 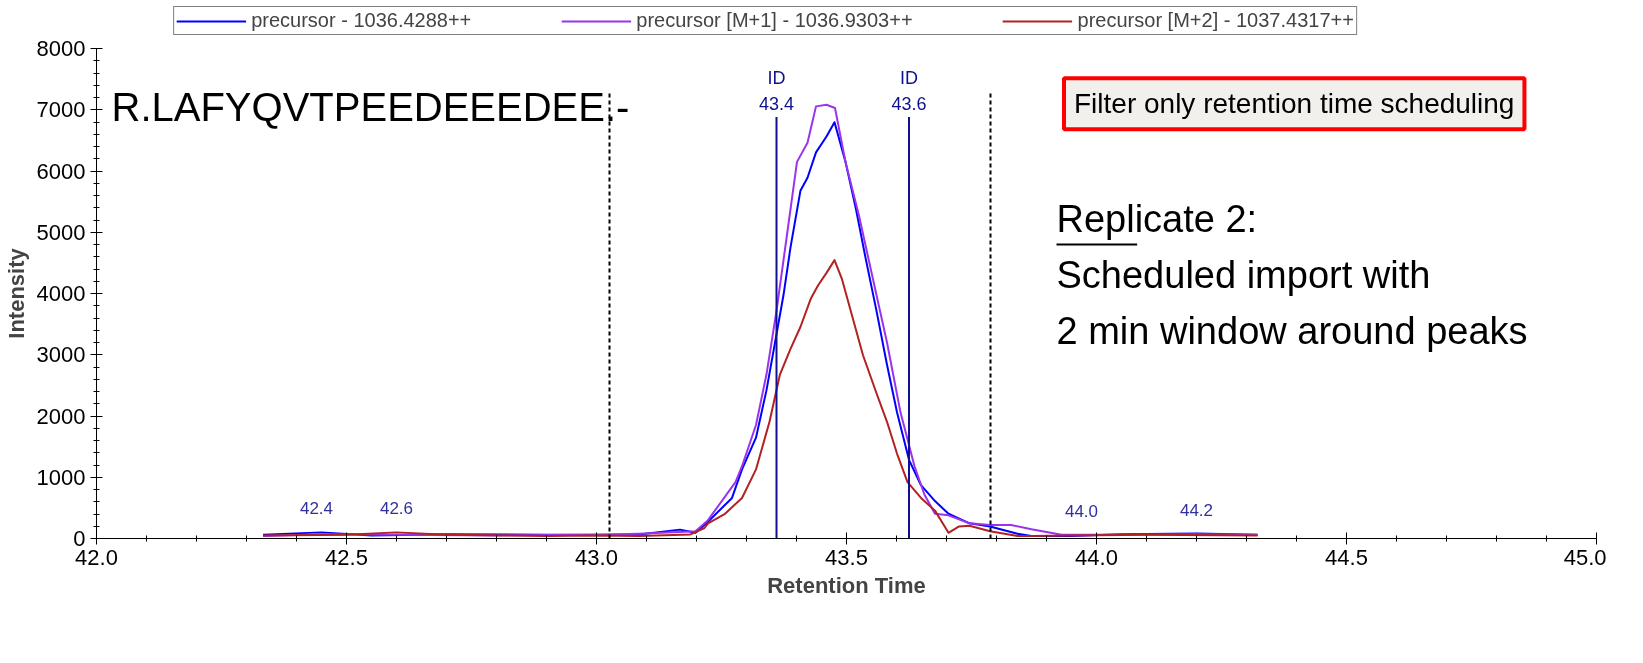 What do you see at coordinates (61, 110) in the screenshot?
I see `y-tick-label: 7000` at bounding box center [61, 110].